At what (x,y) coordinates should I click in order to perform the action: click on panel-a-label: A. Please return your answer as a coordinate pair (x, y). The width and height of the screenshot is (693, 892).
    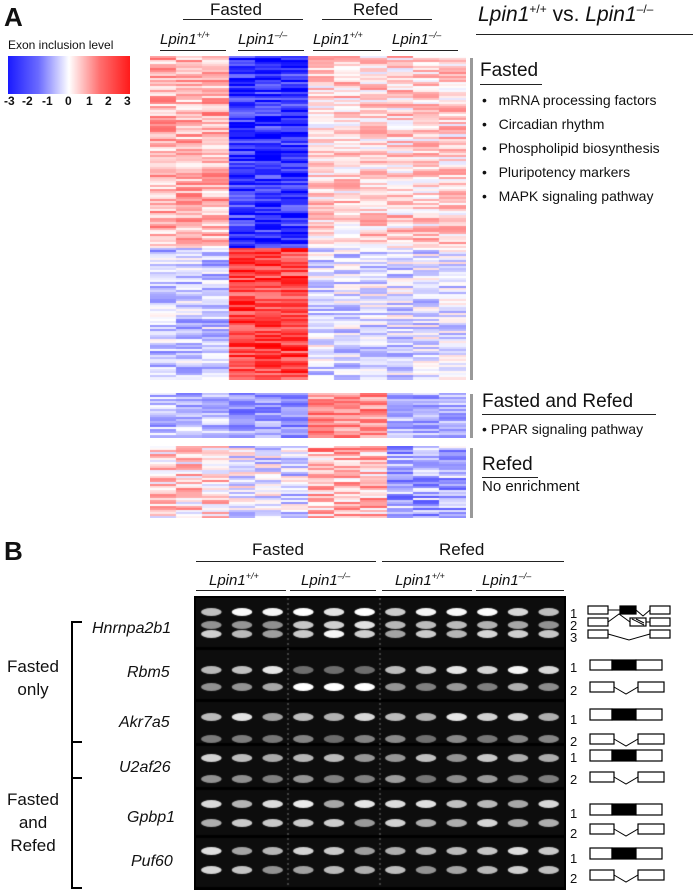
    Looking at the image, I should click on (13, 17).